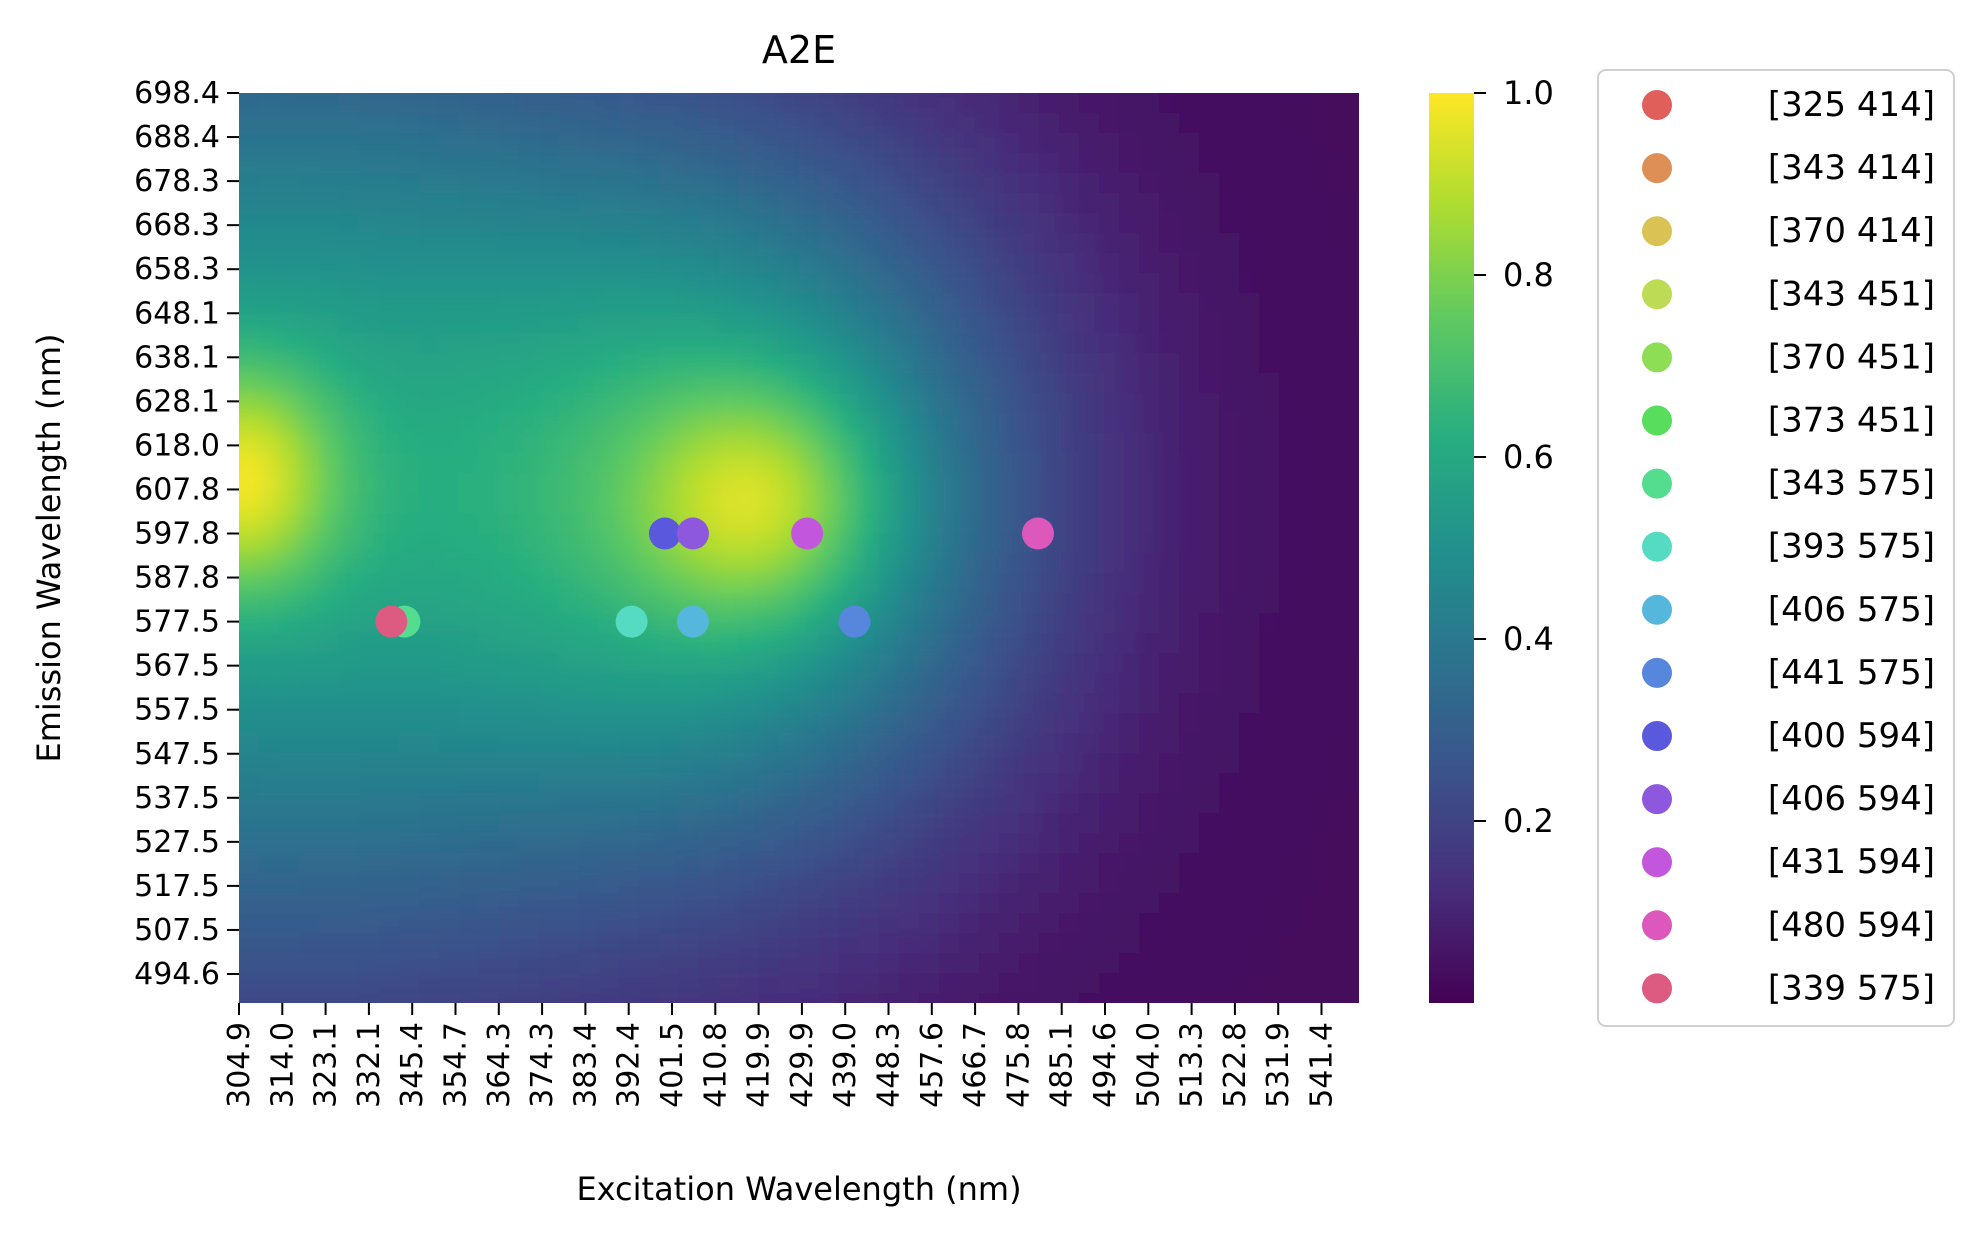 This screenshot has height=1240, width=1976. What do you see at coordinates (1851, 547) in the screenshot?
I see `legend-label: [393 575]` at bounding box center [1851, 547].